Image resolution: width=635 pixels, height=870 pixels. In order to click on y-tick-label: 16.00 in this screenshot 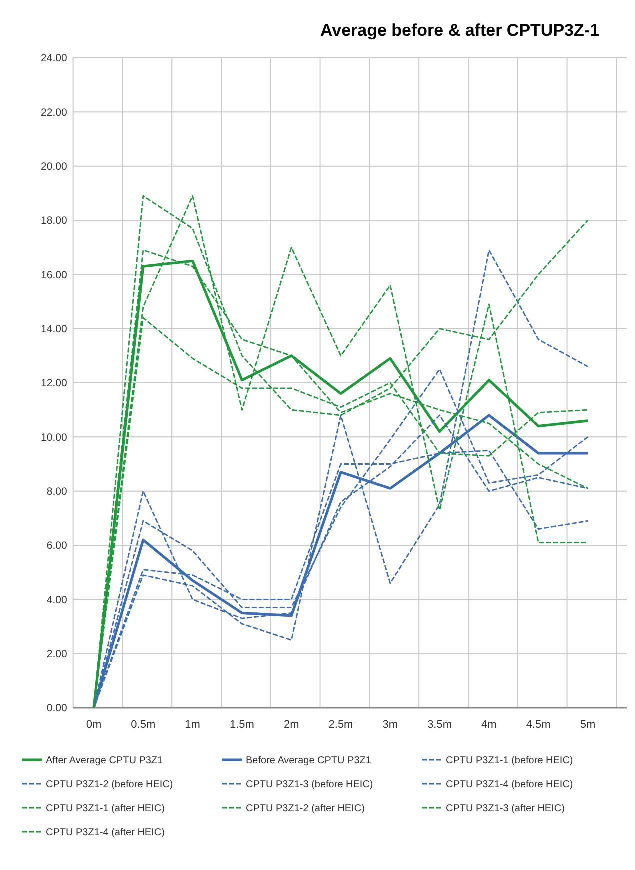, I will do `click(54, 275)`.